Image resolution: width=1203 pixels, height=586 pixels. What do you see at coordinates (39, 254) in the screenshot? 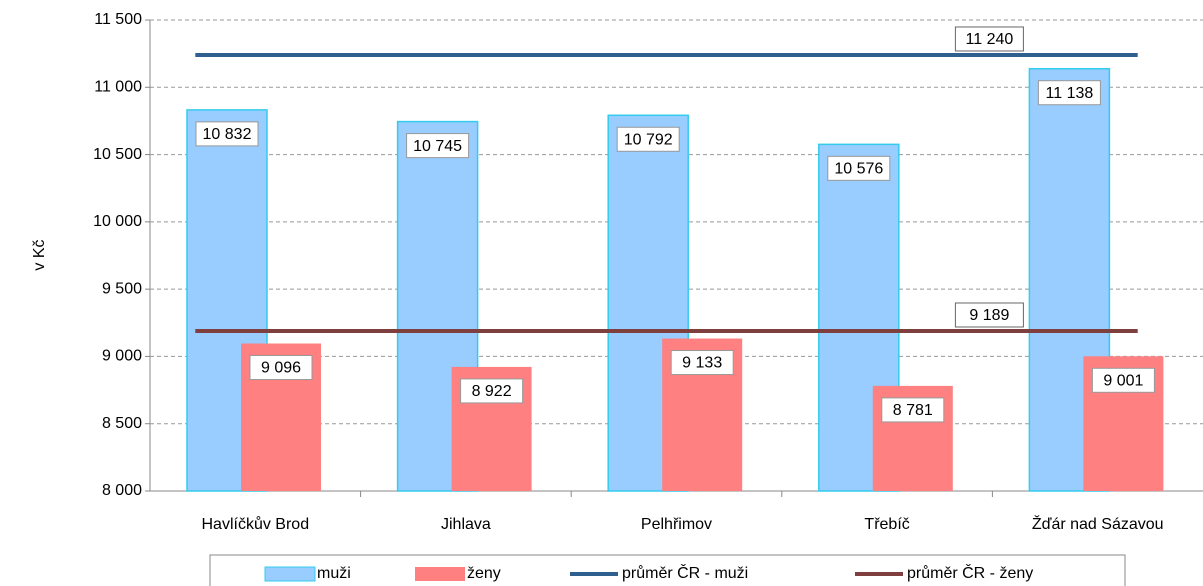
I see `y-axis-label: v Kč` at bounding box center [39, 254].